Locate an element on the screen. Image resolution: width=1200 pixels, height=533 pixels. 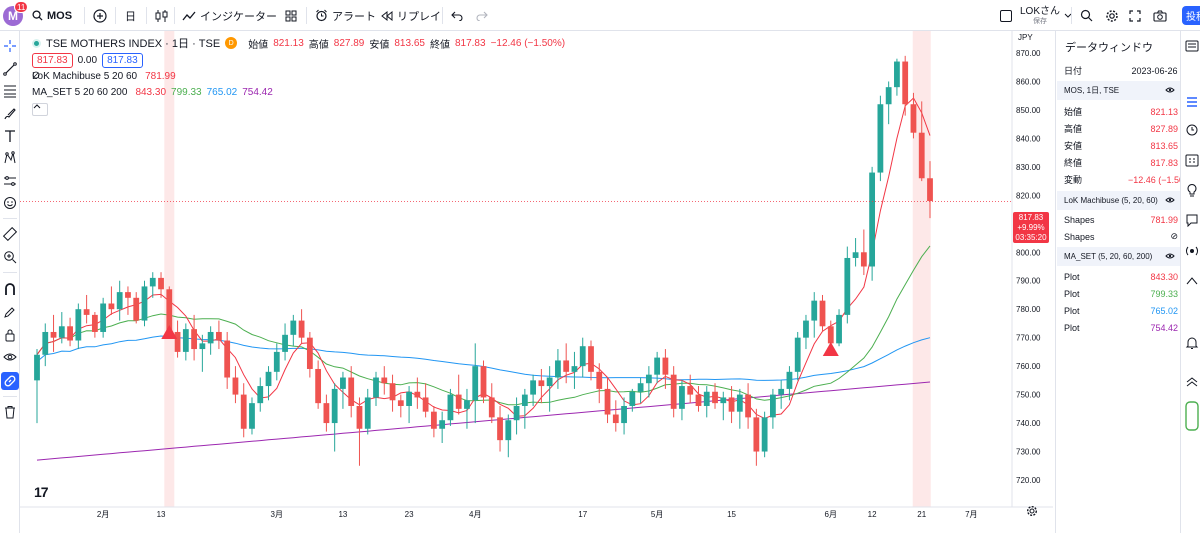
legend-indicator-1: LoK Machibuse 5 20 60 781.99 is located at coordinates (104, 76).